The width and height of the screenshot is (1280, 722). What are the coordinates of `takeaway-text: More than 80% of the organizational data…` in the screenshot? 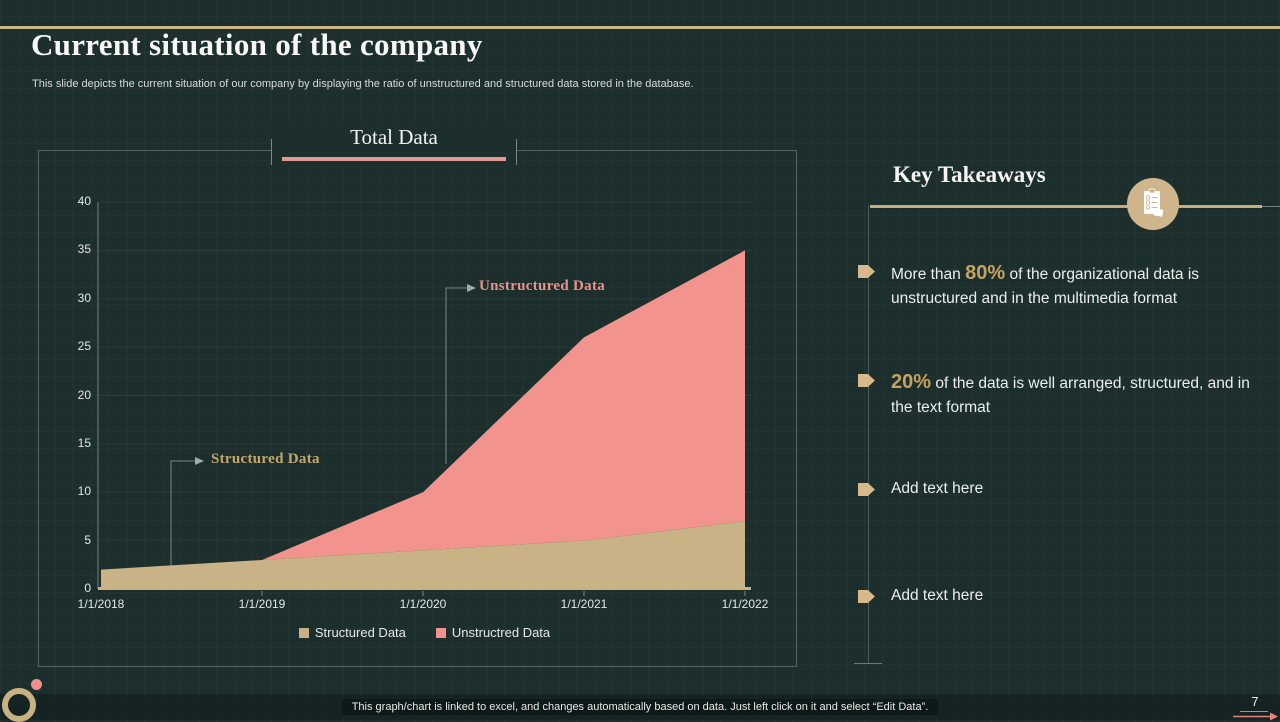 It's located at (1045, 284).